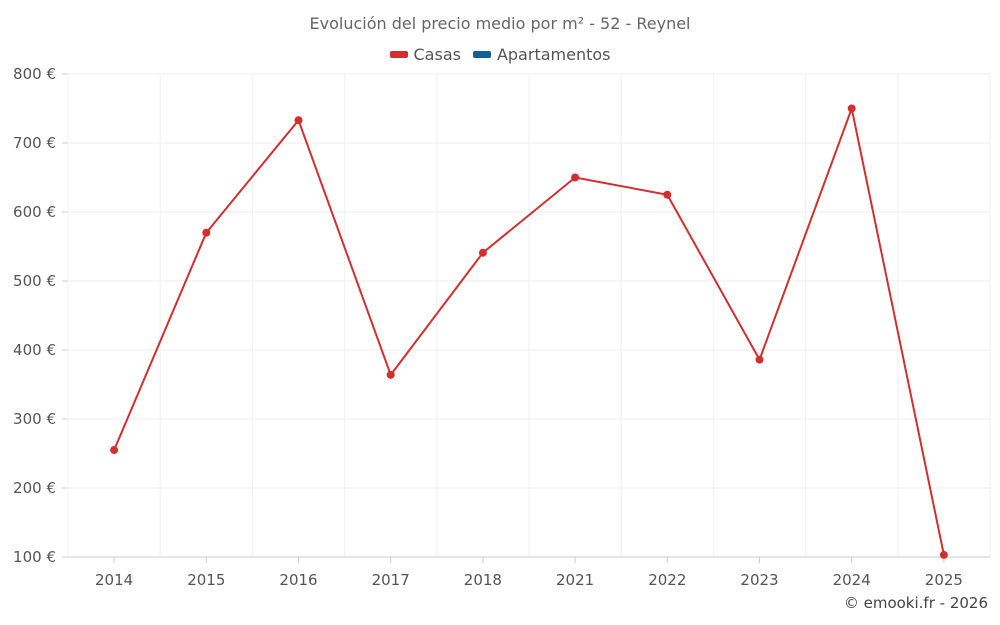 The image size is (1000, 625). Describe the element at coordinates (915, 603) in the screenshot. I see `credit-text: © emooki.fr - 2026` at that location.